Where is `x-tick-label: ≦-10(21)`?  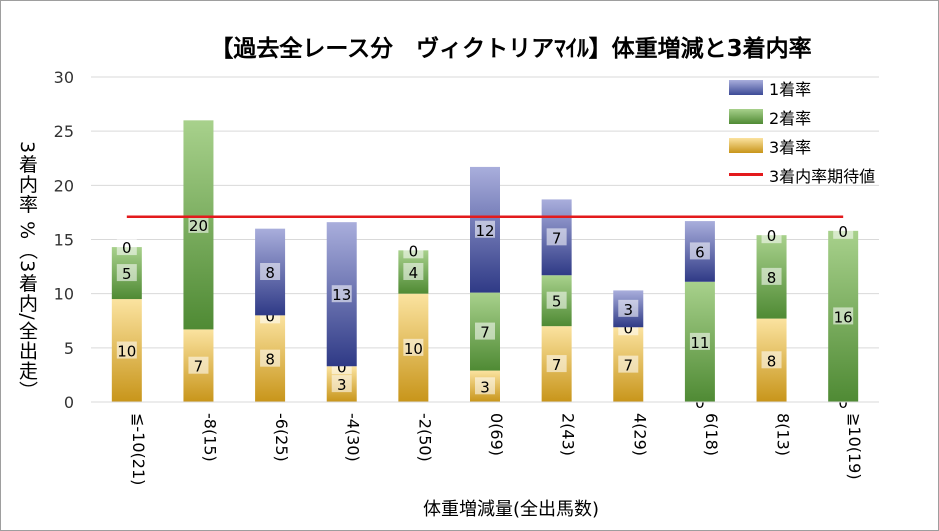
x-tick-label: ≦-10(21) is located at coordinates (138, 449).